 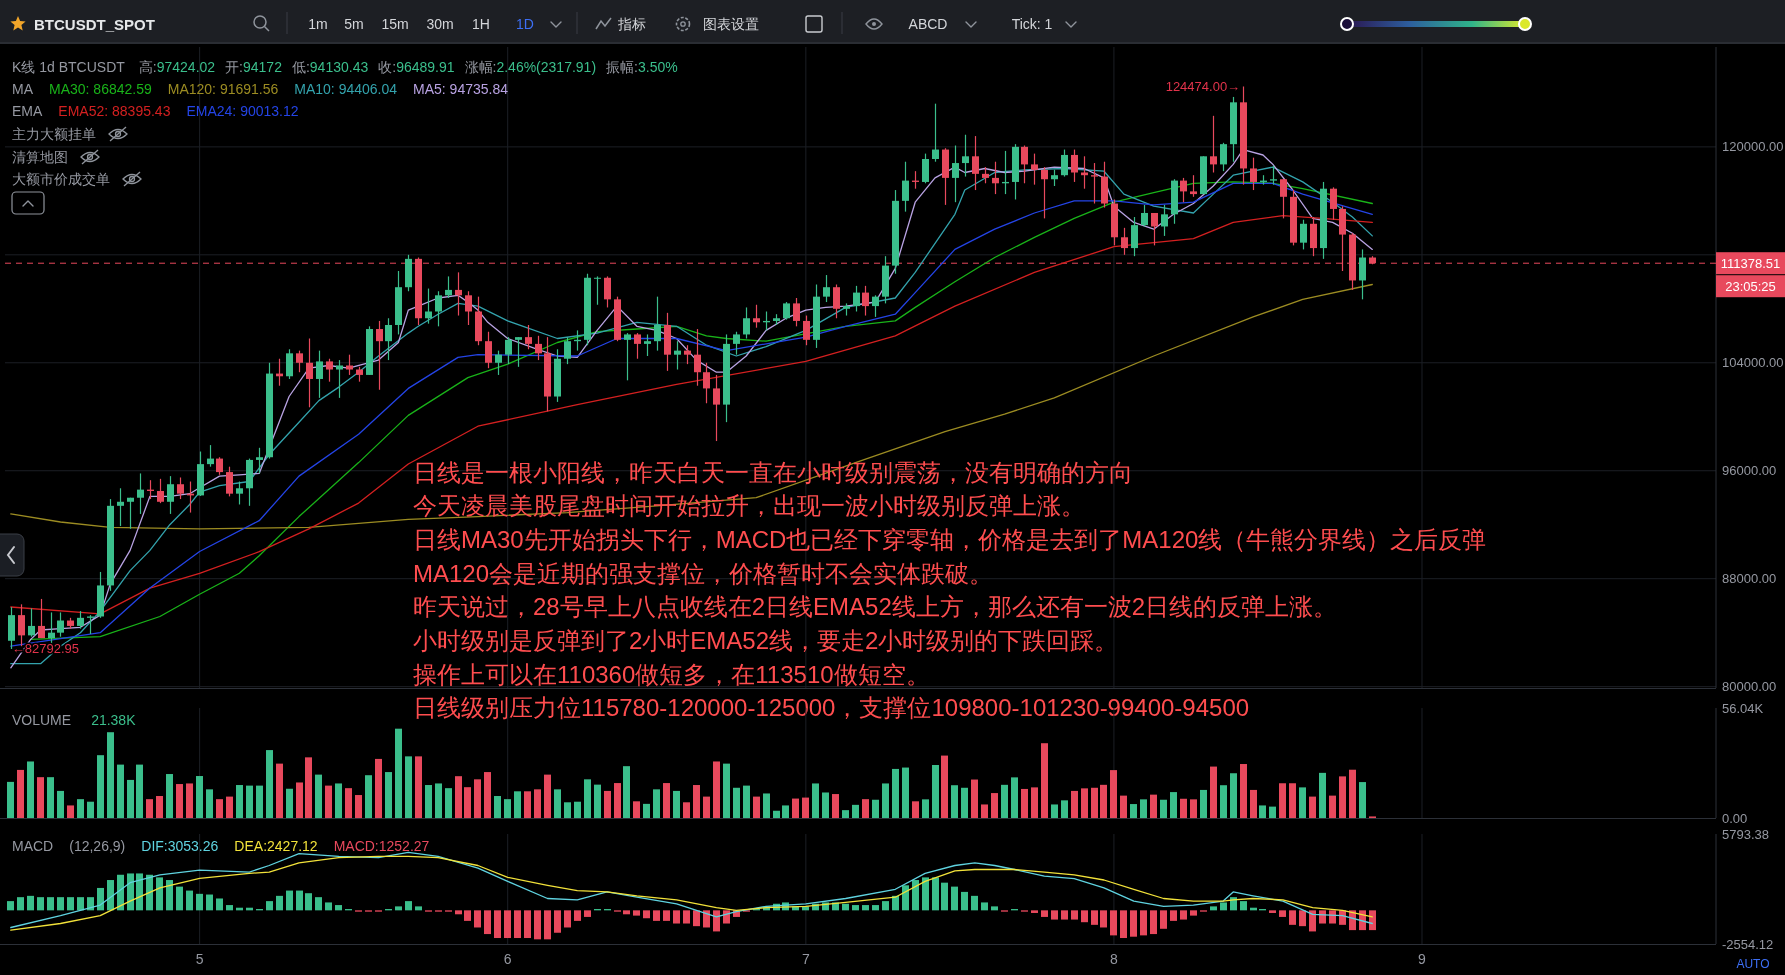 What do you see at coordinates (1749, 687) in the screenshot?
I see `y-tick-label: 80000.00` at bounding box center [1749, 687].